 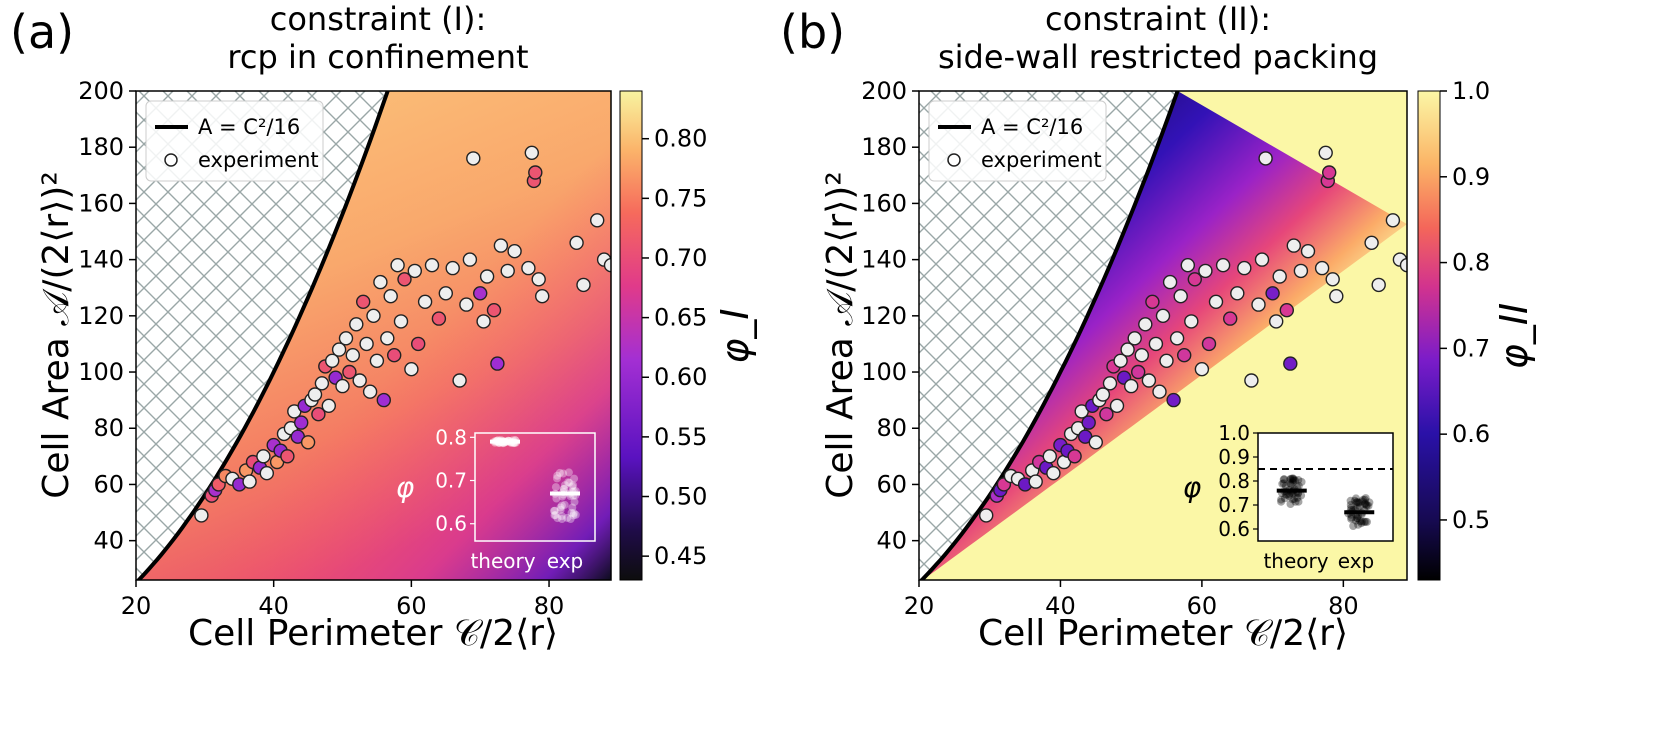 What do you see at coordinates (1131, 600) in the screenshot?
I see `x-ticks-b: 20 40 60 80` at bounding box center [1131, 600].